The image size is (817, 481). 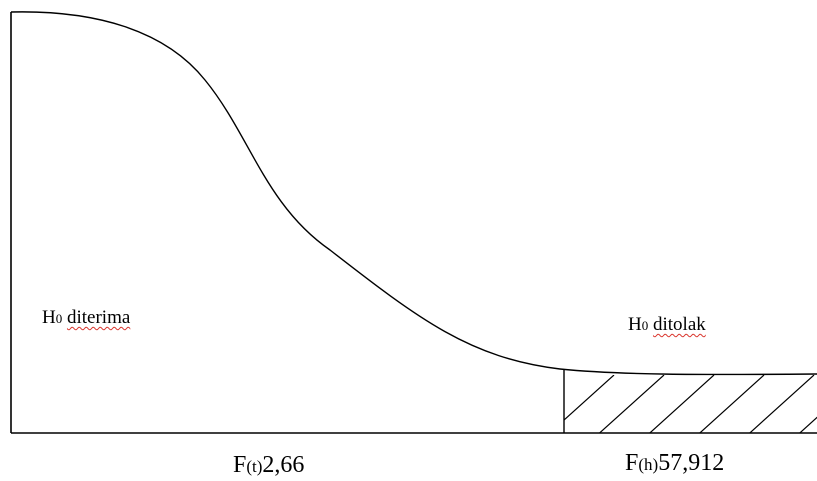 I want to click on f-count-label: F(h)57,912, so click(x=674, y=463).